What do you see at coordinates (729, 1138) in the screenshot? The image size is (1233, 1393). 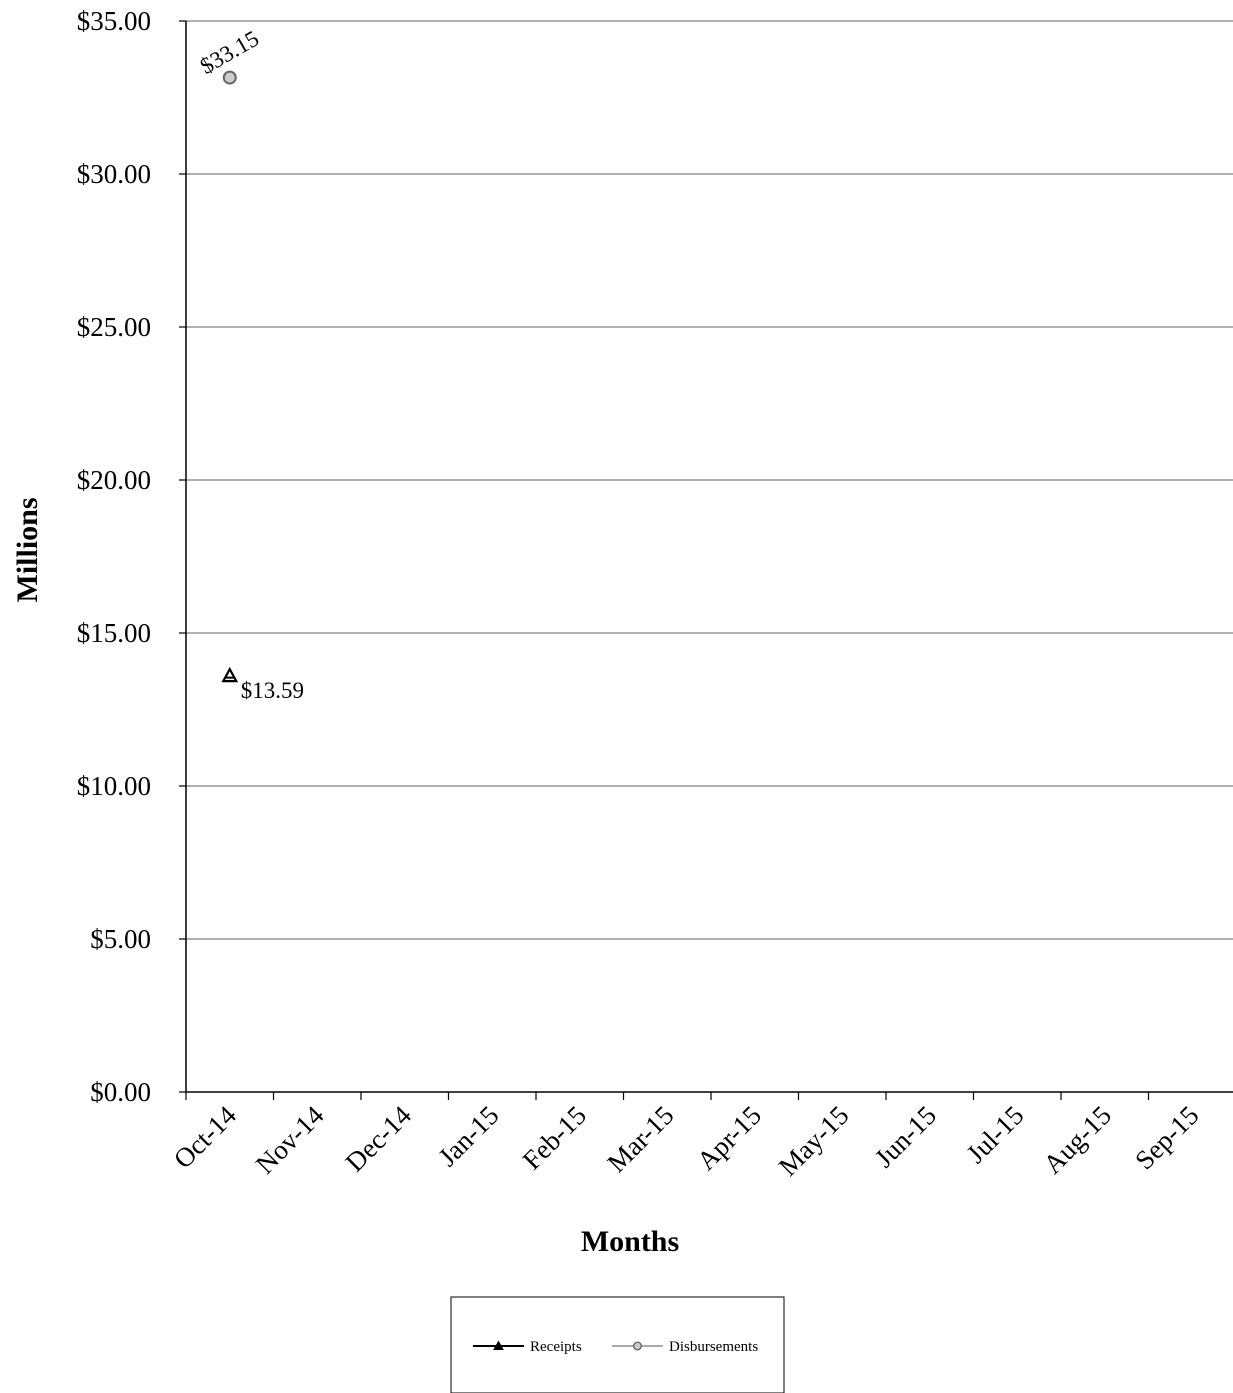 I see `x-tick-label: Apr-15` at bounding box center [729, 1138].